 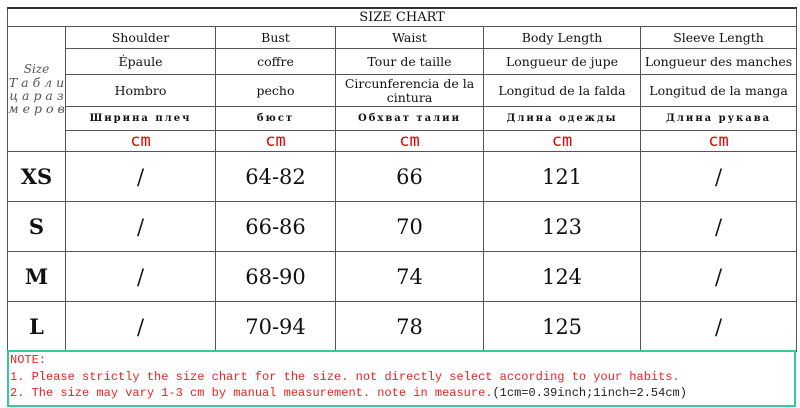 I want to click on table-row: S / 66-86 70 123 /, so click(x=402, y=226).